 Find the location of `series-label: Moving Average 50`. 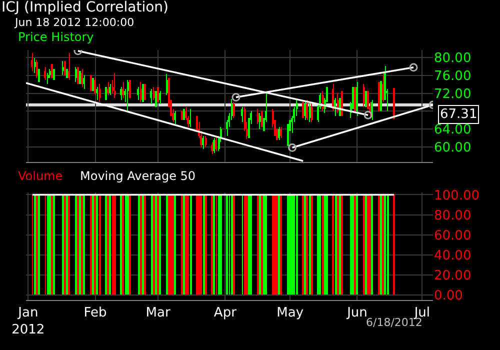

series-label: Moving Average 50 is located at coordinates (138, 176).